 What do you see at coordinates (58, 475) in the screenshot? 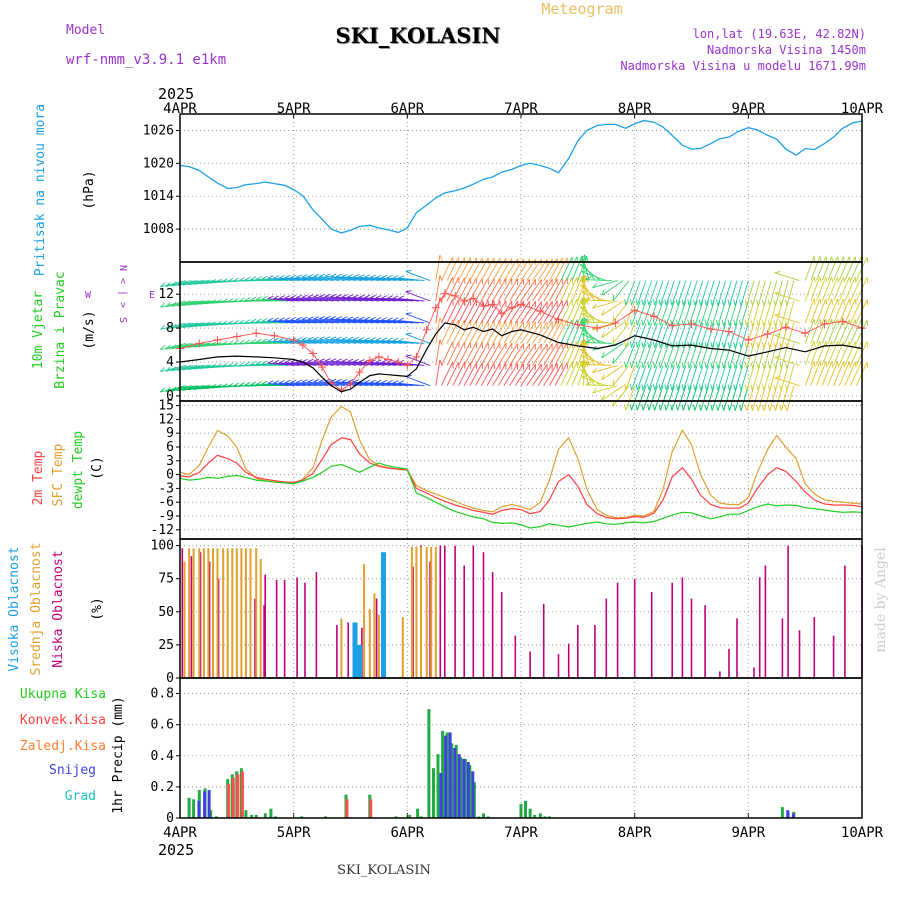
I see `temp-ylabel-2: SFC Temp` at bounding box center [58, 475].